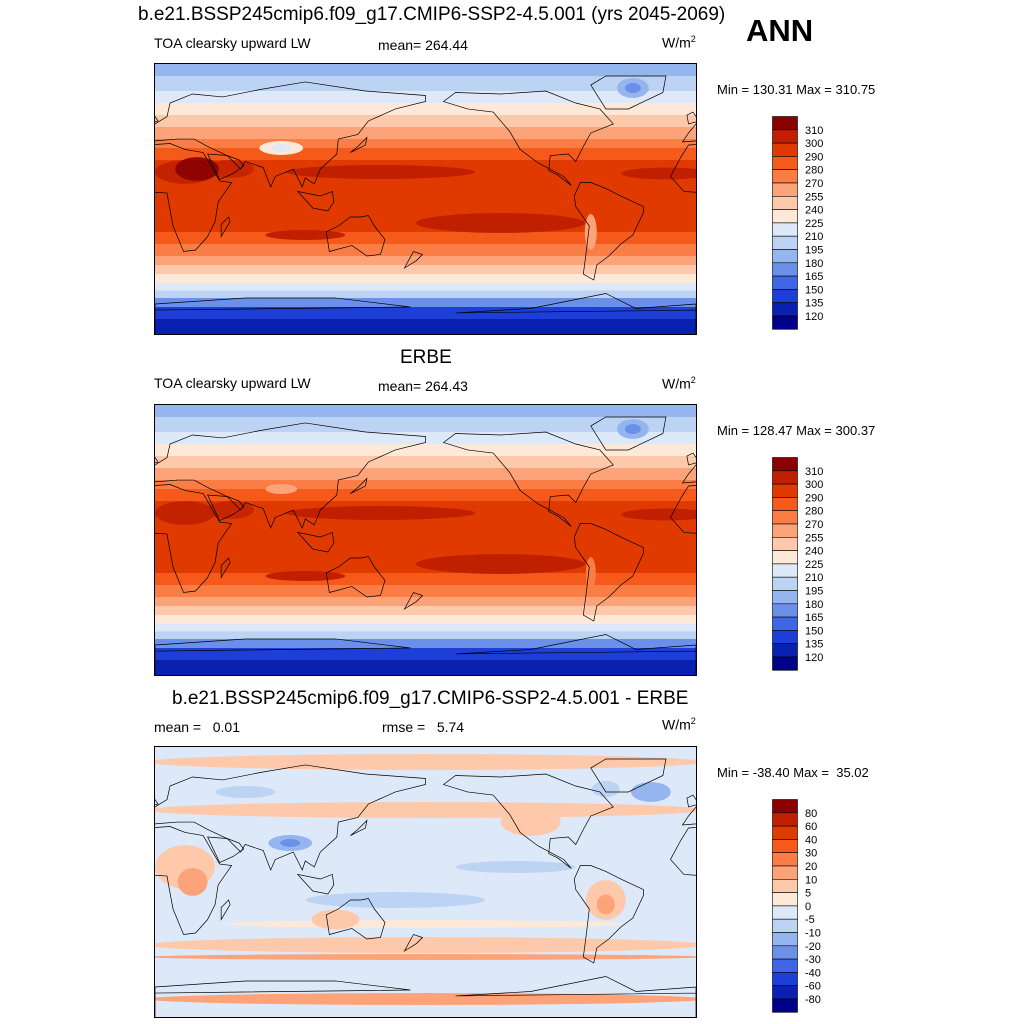 The height and width of the screenshot is (1024, 1024). I want to click on colorbar-tick-label: 180, so click(814, 264).